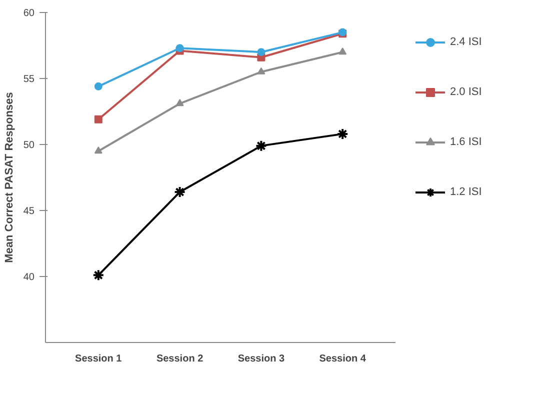  I want to click on x-tick-label: Session 2, so click(180, 359).